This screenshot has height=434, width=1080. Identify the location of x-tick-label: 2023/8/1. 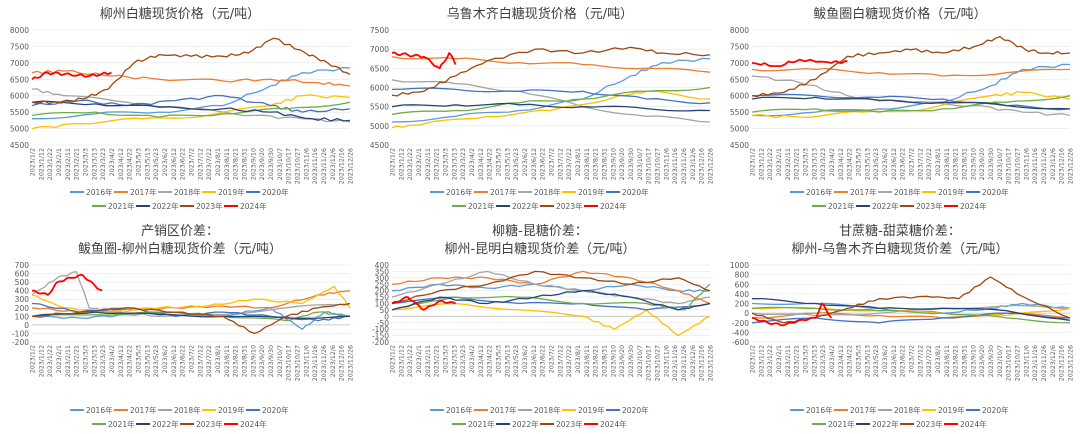
(938, 162).